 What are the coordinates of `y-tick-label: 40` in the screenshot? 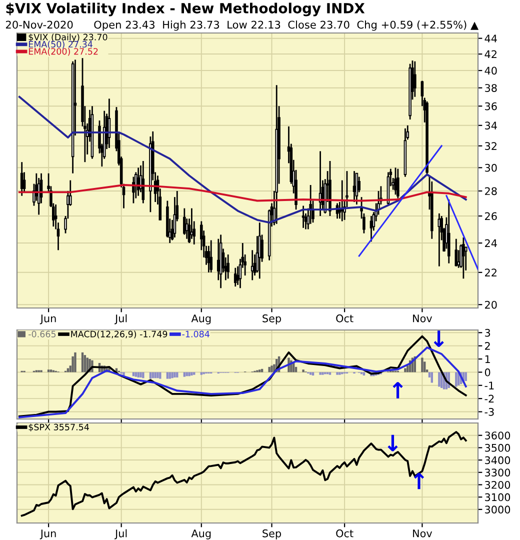 It's located at (490, 70).